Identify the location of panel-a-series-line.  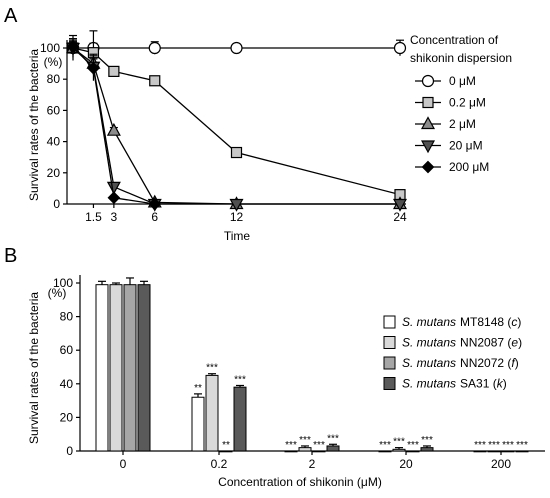
(113, 125).